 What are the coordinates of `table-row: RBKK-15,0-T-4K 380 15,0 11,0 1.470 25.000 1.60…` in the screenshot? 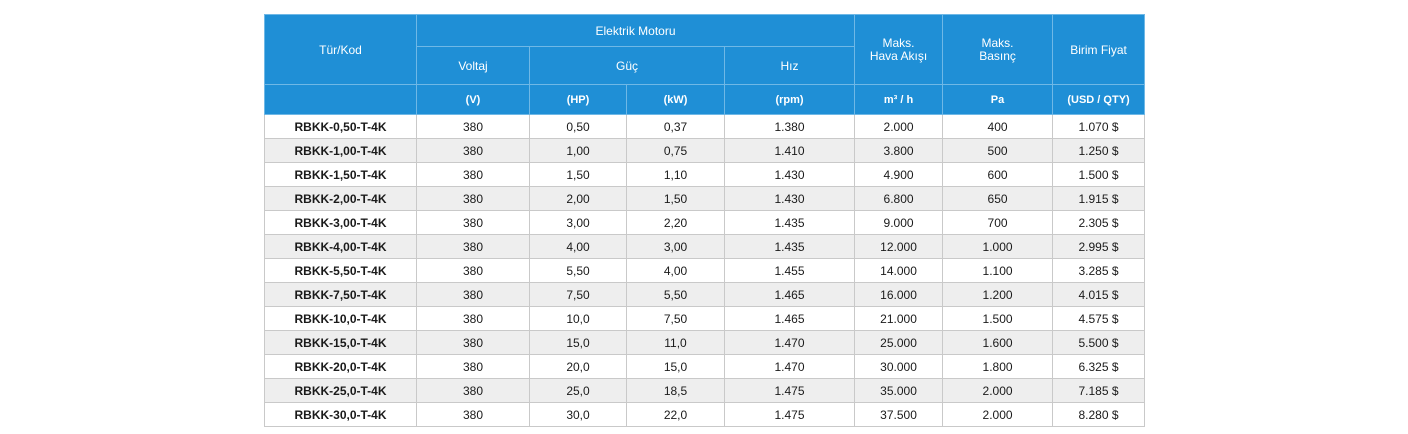 It's located at (705, 342).